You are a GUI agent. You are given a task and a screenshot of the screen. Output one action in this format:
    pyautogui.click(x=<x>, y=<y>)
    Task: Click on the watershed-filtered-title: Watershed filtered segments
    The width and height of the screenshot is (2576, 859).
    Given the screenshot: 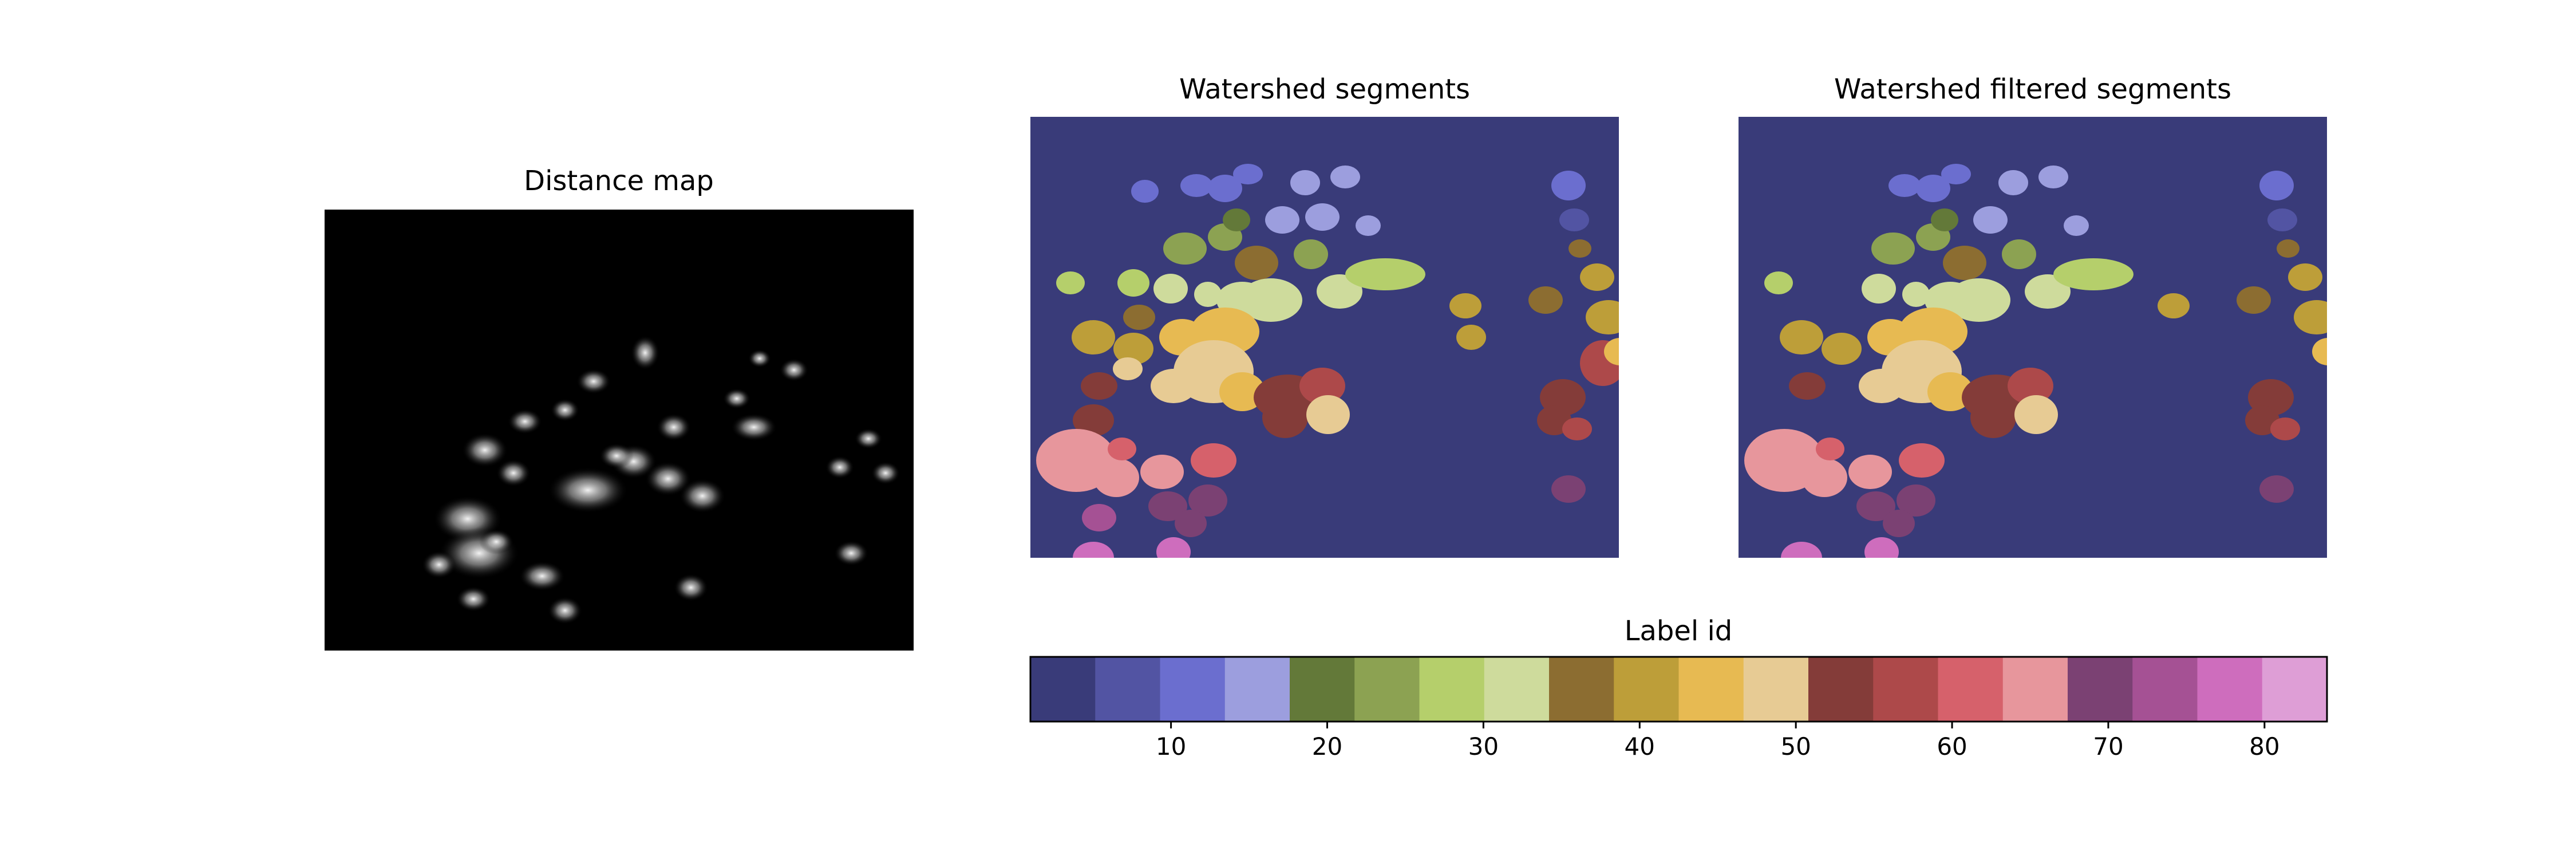 What is the action you would take?
    pyautogui.click(x=2032, y=89)
    